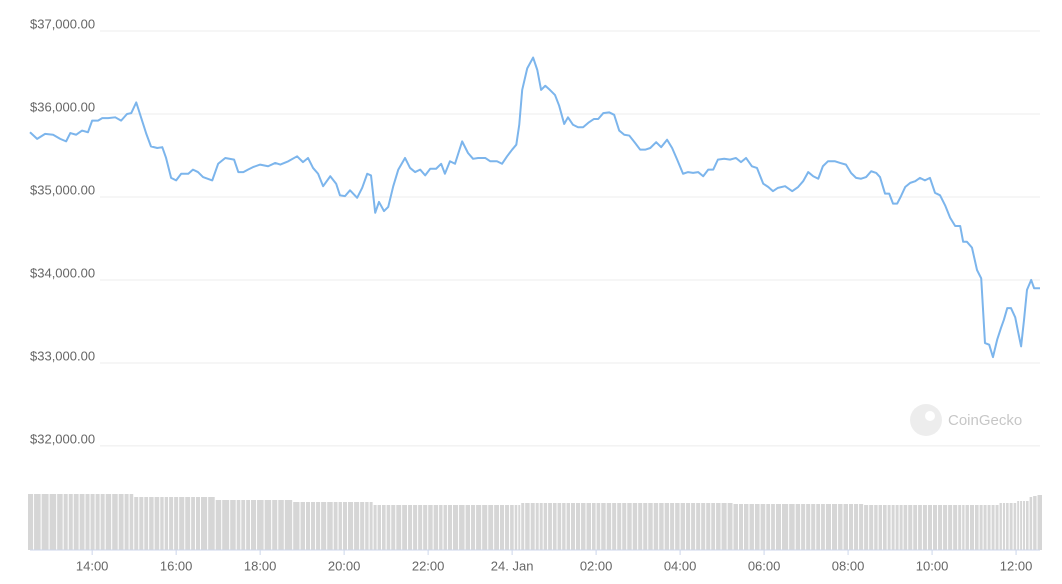 The image size is (1062, 584). I want to click on y-tick-label: $36,000.00, so click(62, 106).